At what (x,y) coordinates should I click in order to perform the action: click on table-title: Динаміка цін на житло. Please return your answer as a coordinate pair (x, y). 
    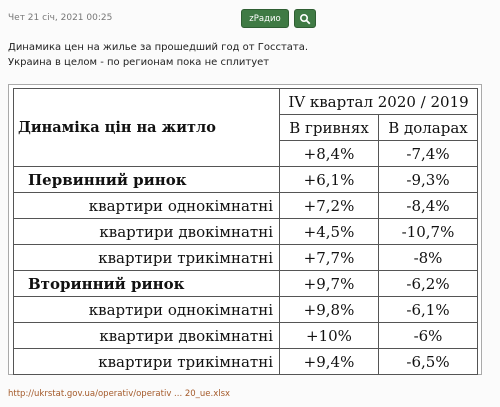
    Looking at the image, I should click on (146, 127).